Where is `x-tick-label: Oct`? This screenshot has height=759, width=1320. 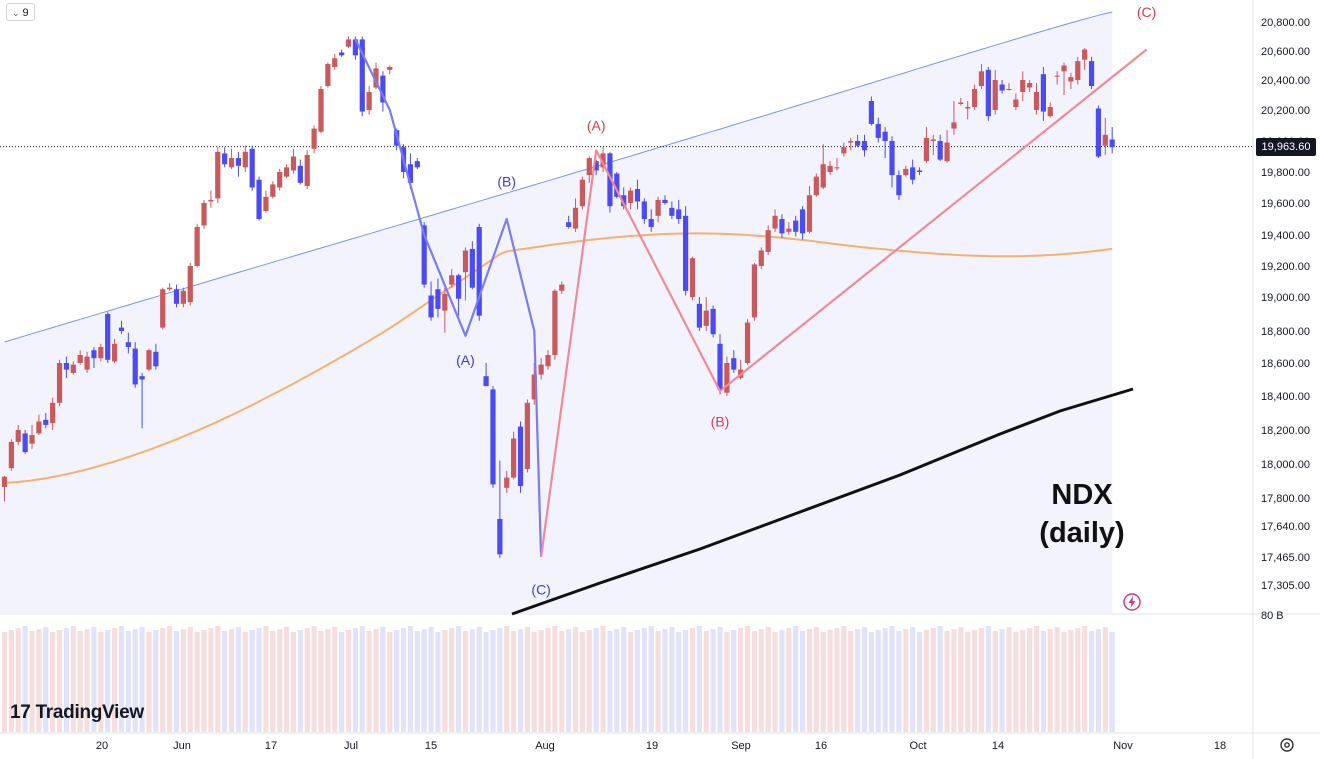
x-tick-label: Oct is located at coordinates (917, 746).